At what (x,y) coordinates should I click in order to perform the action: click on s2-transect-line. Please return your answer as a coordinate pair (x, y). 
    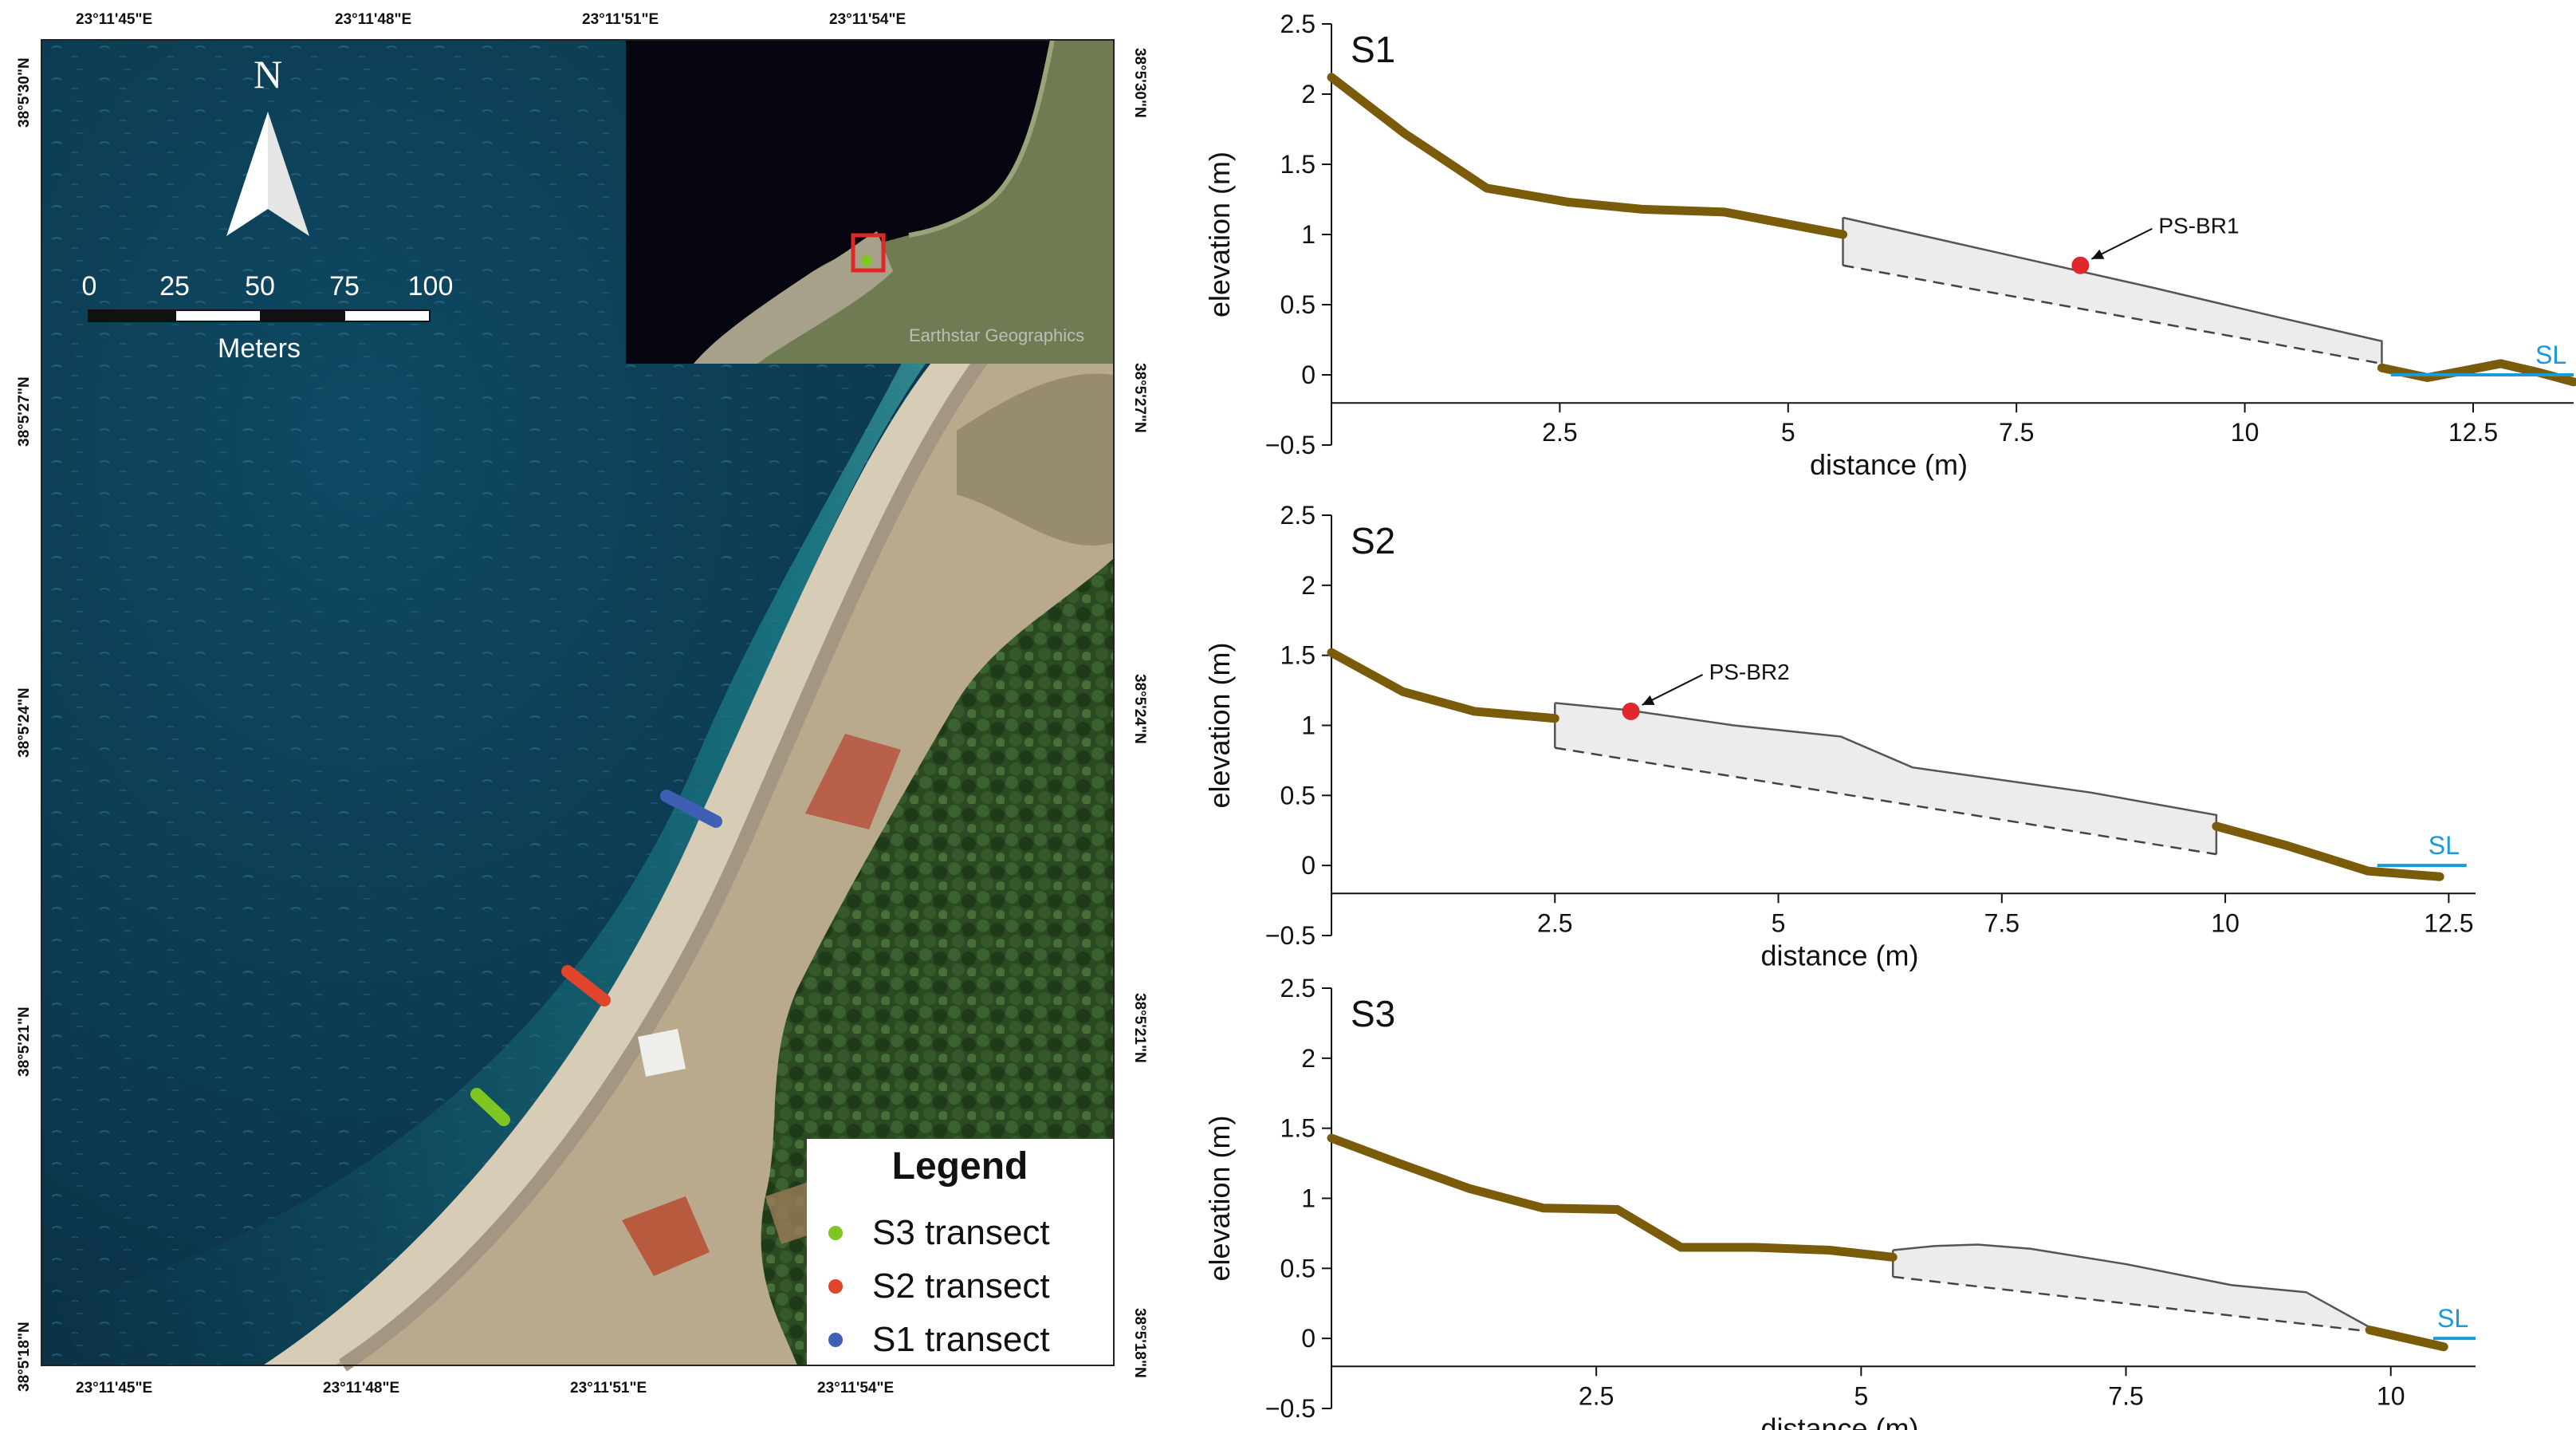
    Looking at the image, I should click on (586, 986).